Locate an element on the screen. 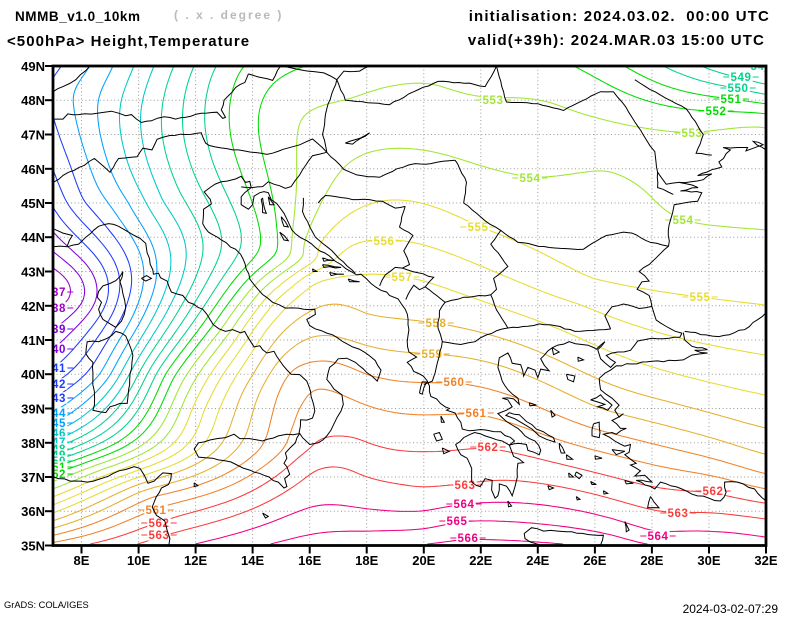 The height and width of the screenshot is (618, 800). svg-text: 20E is located at coordinates (423, 560).